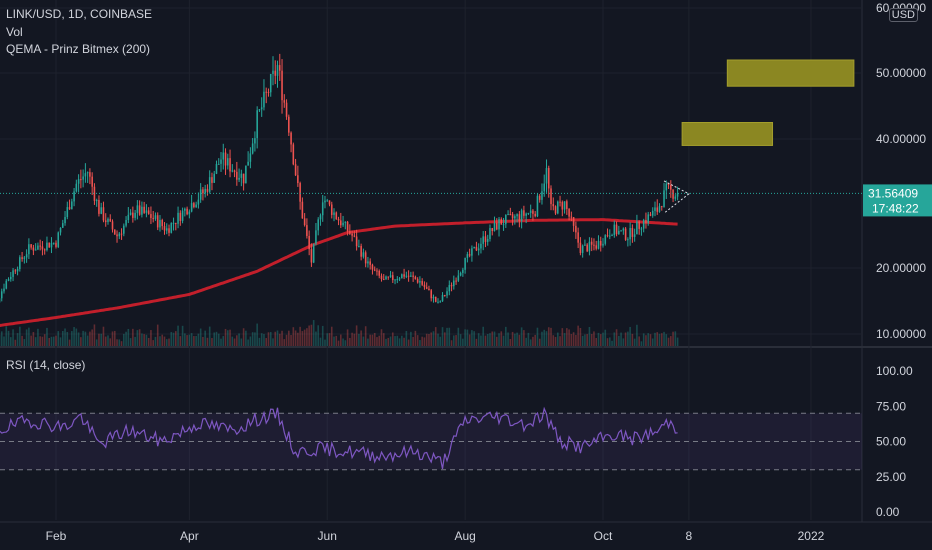  I want to click on price-tick-label: 20.00000, so click(901, 268).